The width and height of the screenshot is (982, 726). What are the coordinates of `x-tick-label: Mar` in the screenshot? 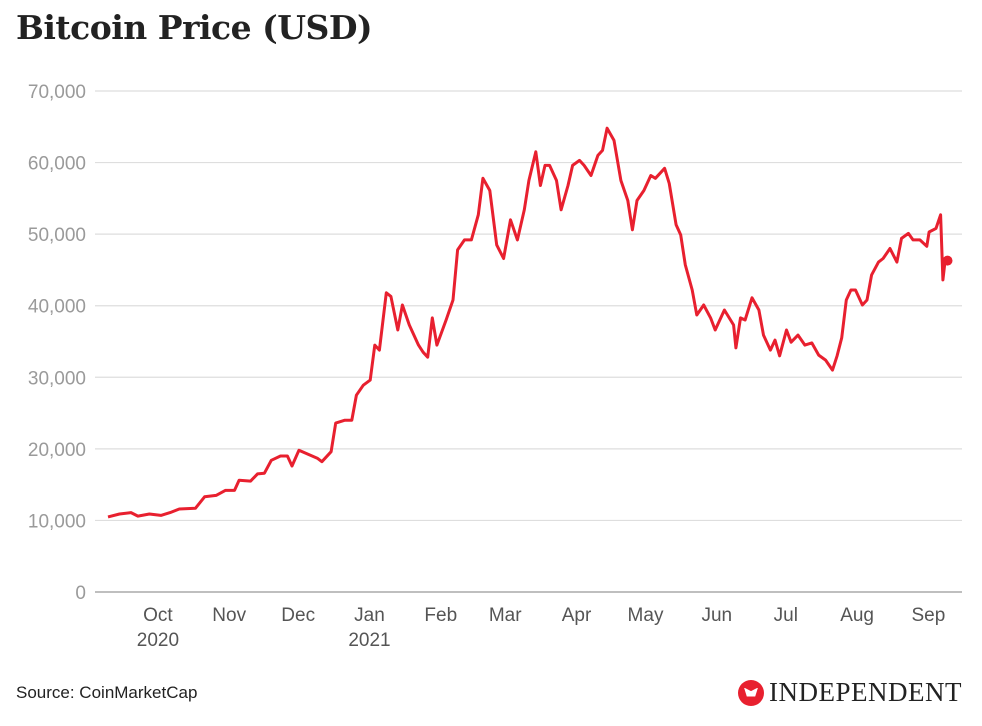 It's located at (505, 615).